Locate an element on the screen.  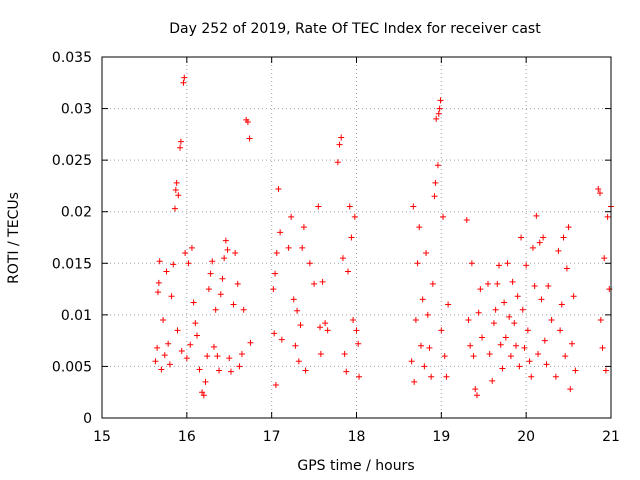
x-tick-label: 20 is located at coordinates (526, 437).